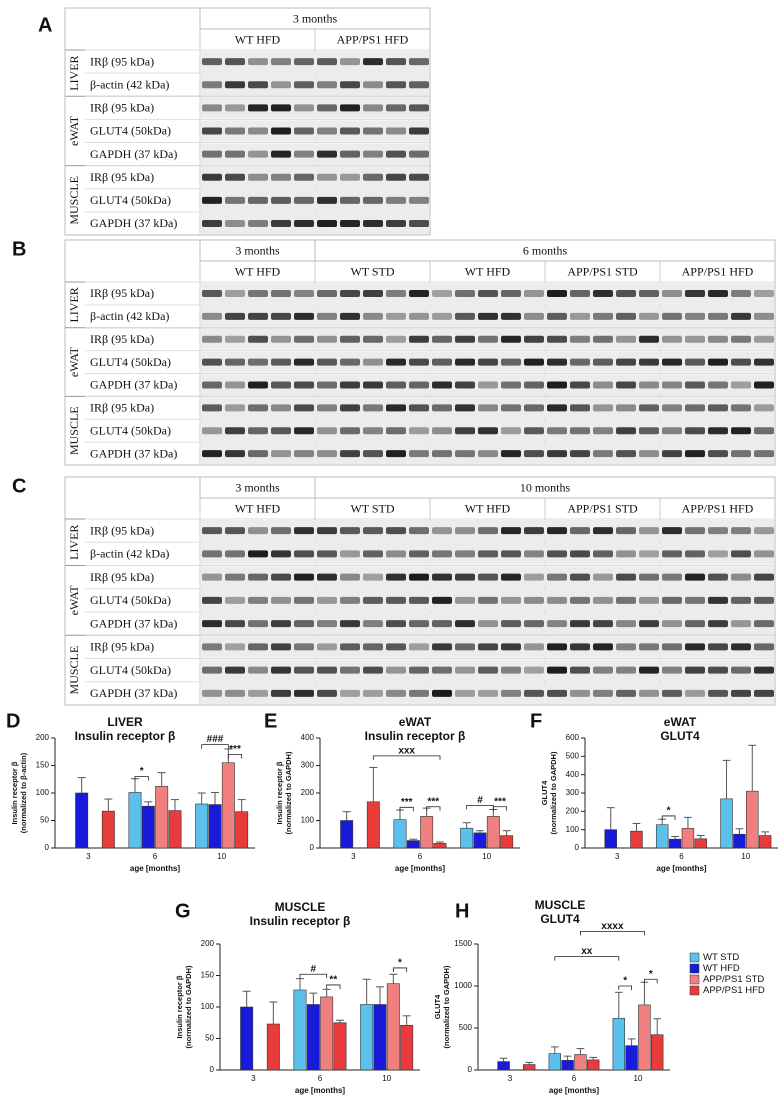 The height and width of the screenshot is (1104, 783). What do you see at coordinates (694, 990) in the screenshot?
I see `legend-swatch` at bounding box center [694, 990].